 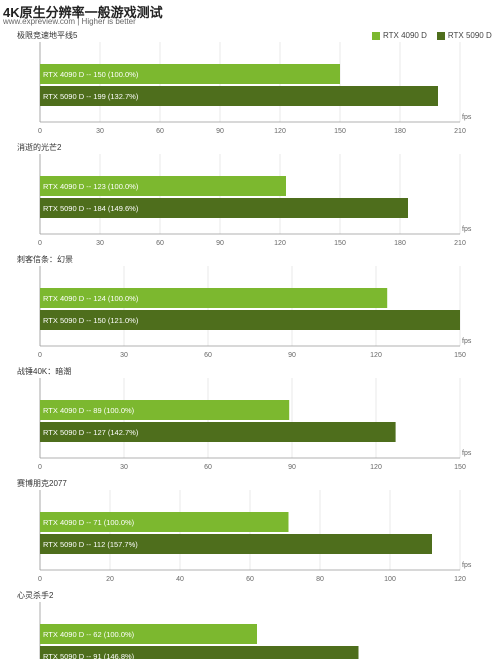 I want to click on chart-4-tick-label-1: 30, so click(x=124, y=467).